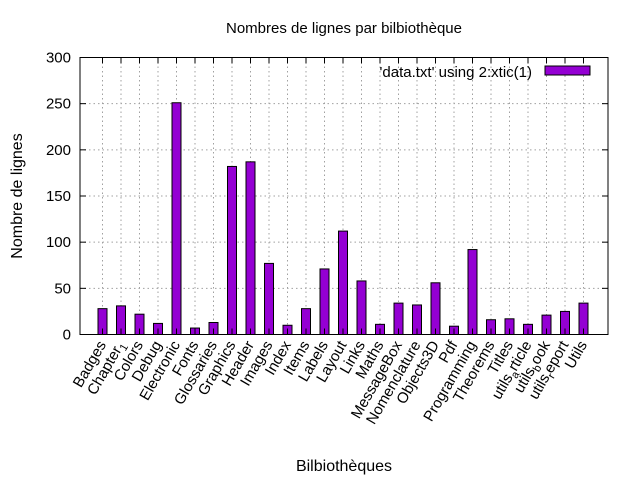  What do you see at coordinates (58, 196) in the screenshot?
I see `y-tick-label-3: 150` at bounding box center [58, 196].